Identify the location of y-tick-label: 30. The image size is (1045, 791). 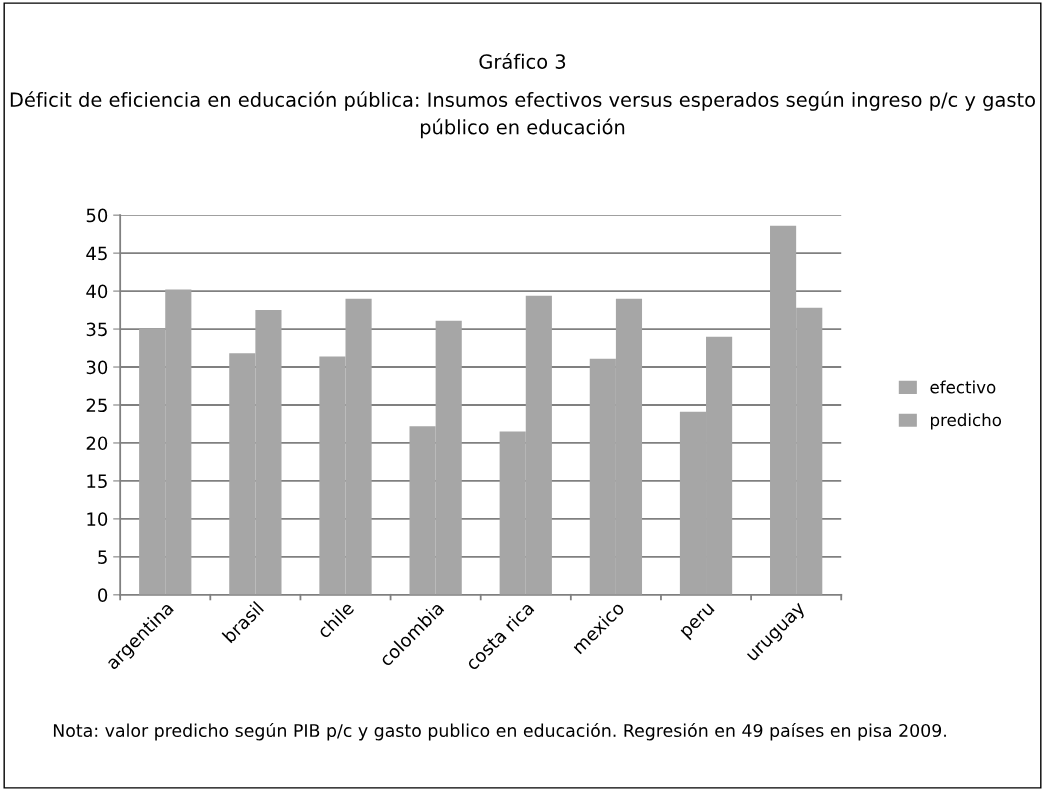
(97, 367).